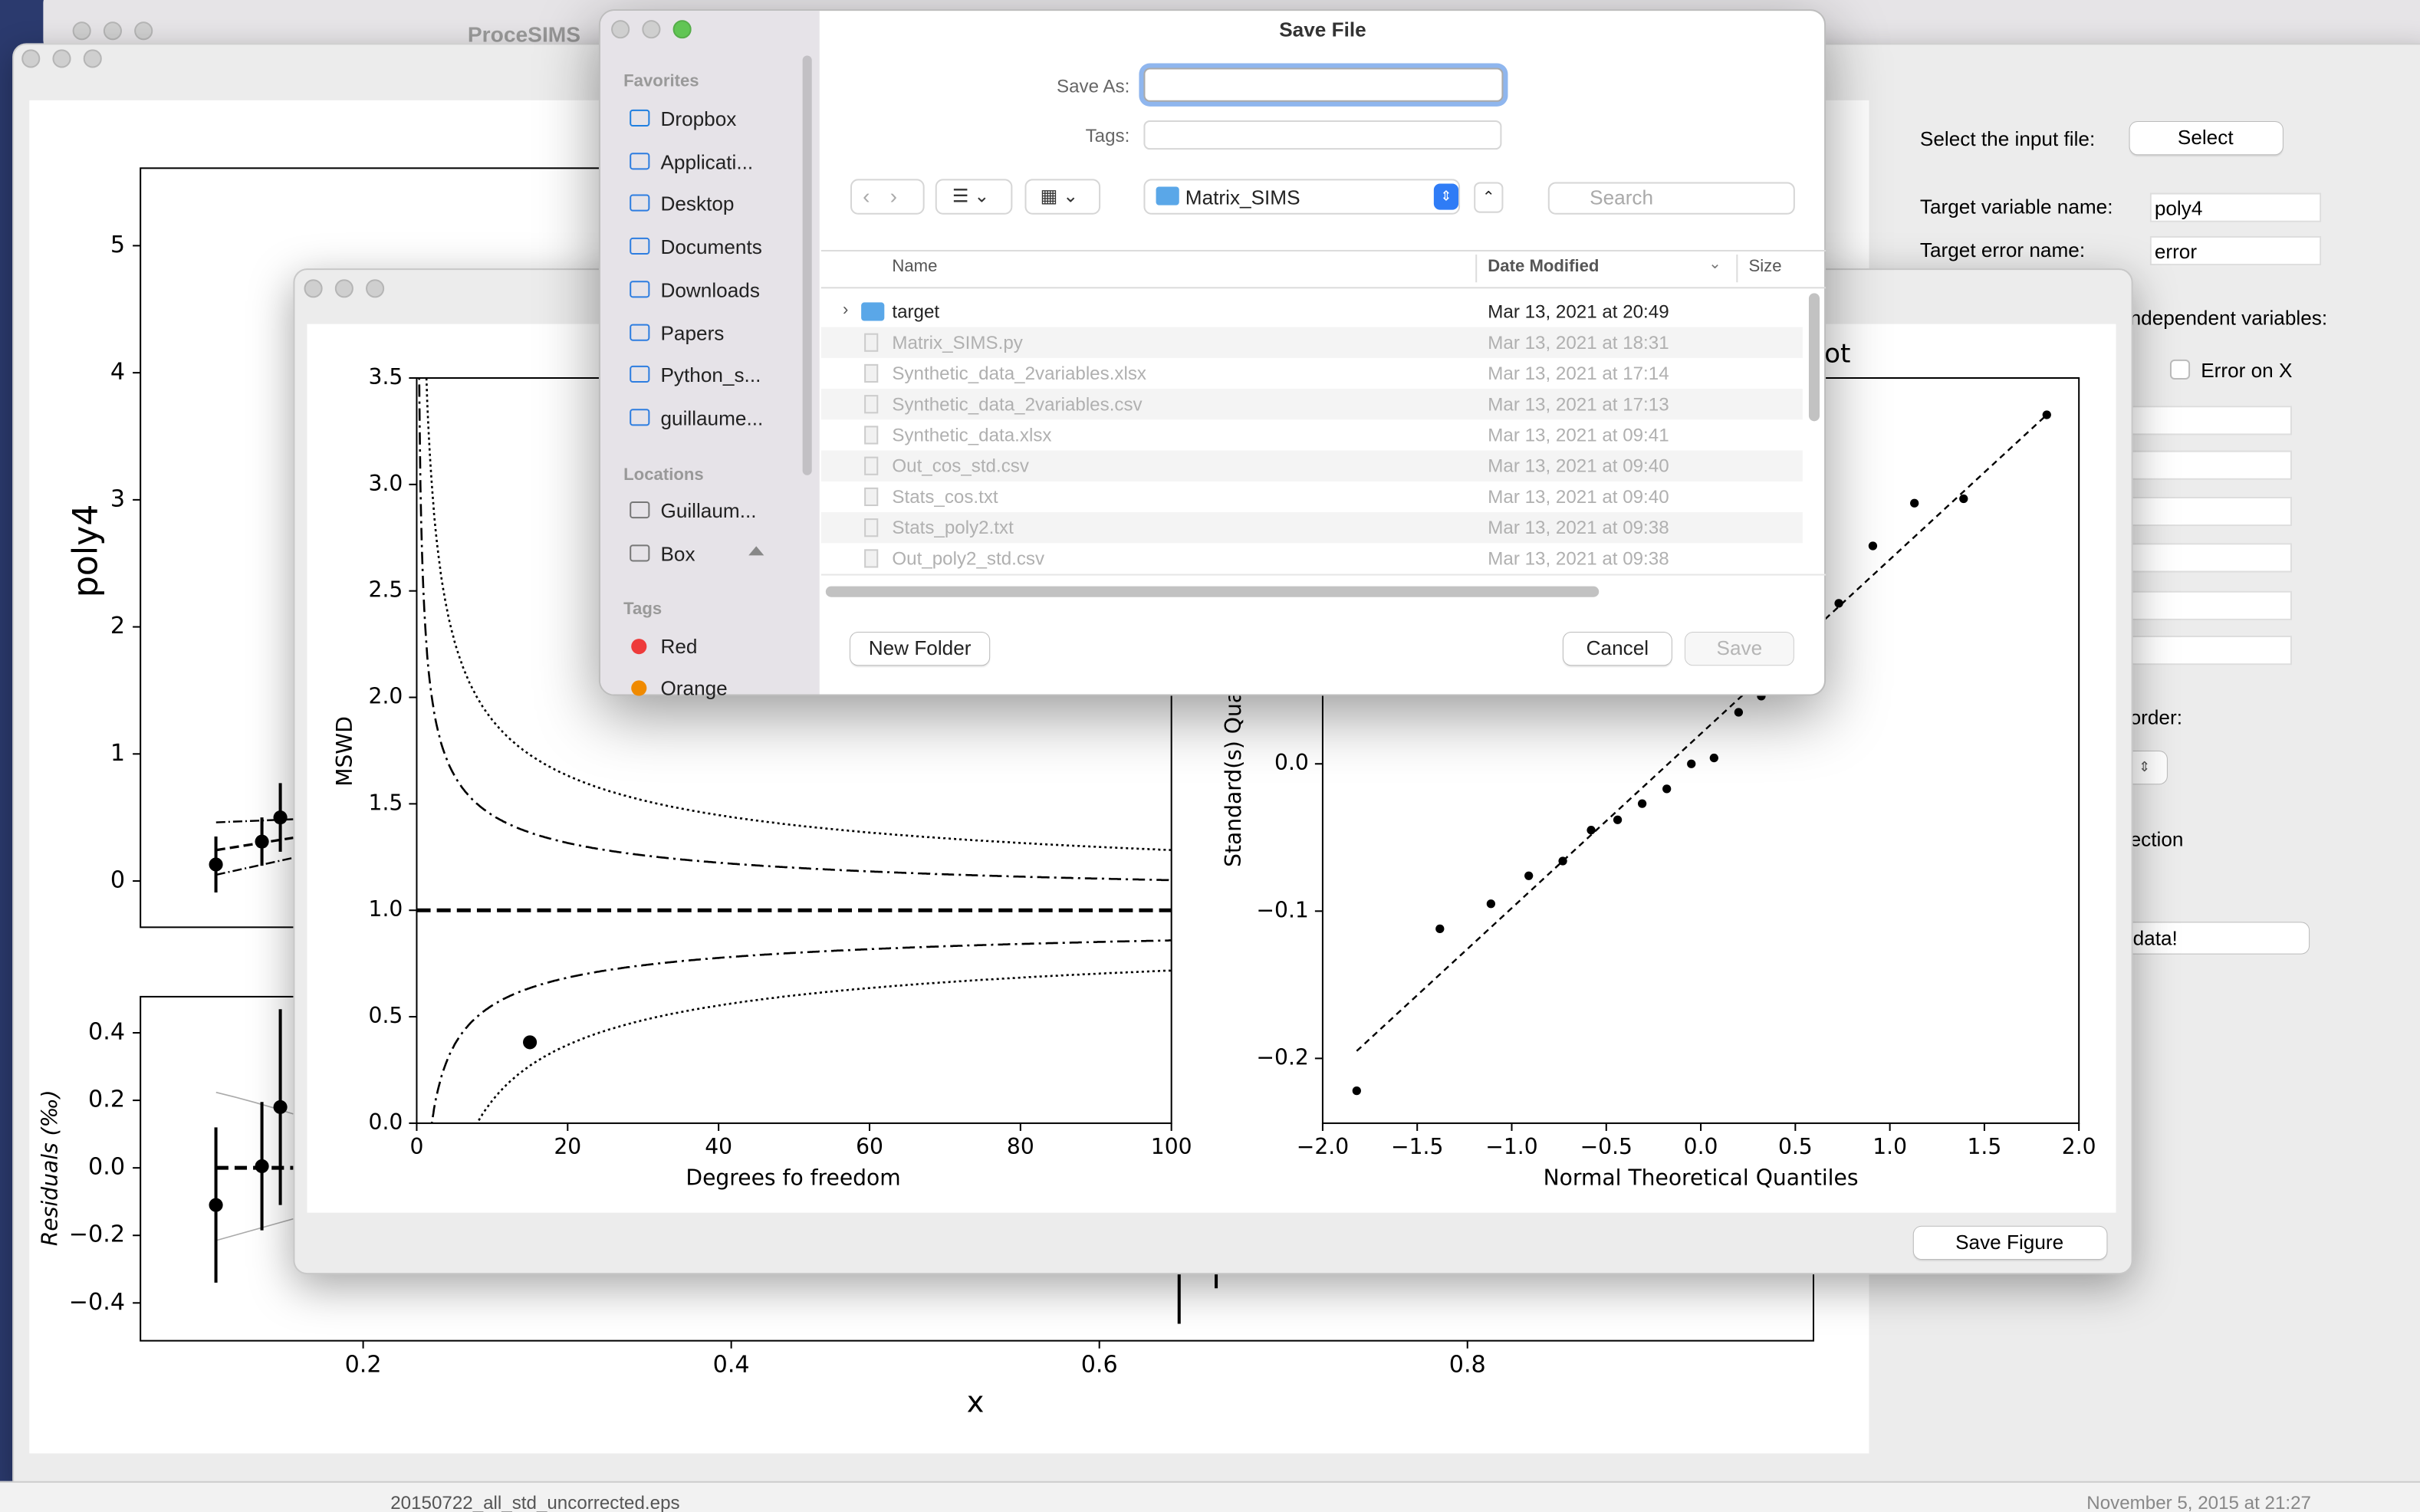 The image size is (2420, 1512). What do you see at coordinates (694, 688) in the screenshot?
I see `sidebar-item: Orange` at bounding box center [694, 688].